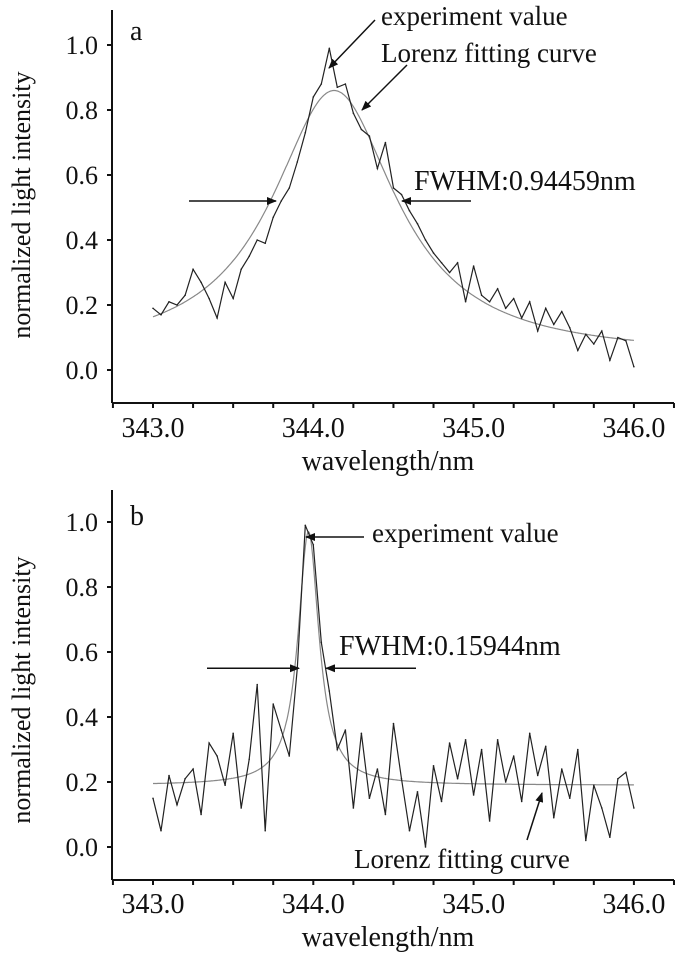 The width and height of the screenshot is (700, 961). I want to click on y-tick-label: 0.8, so click(82, 110).